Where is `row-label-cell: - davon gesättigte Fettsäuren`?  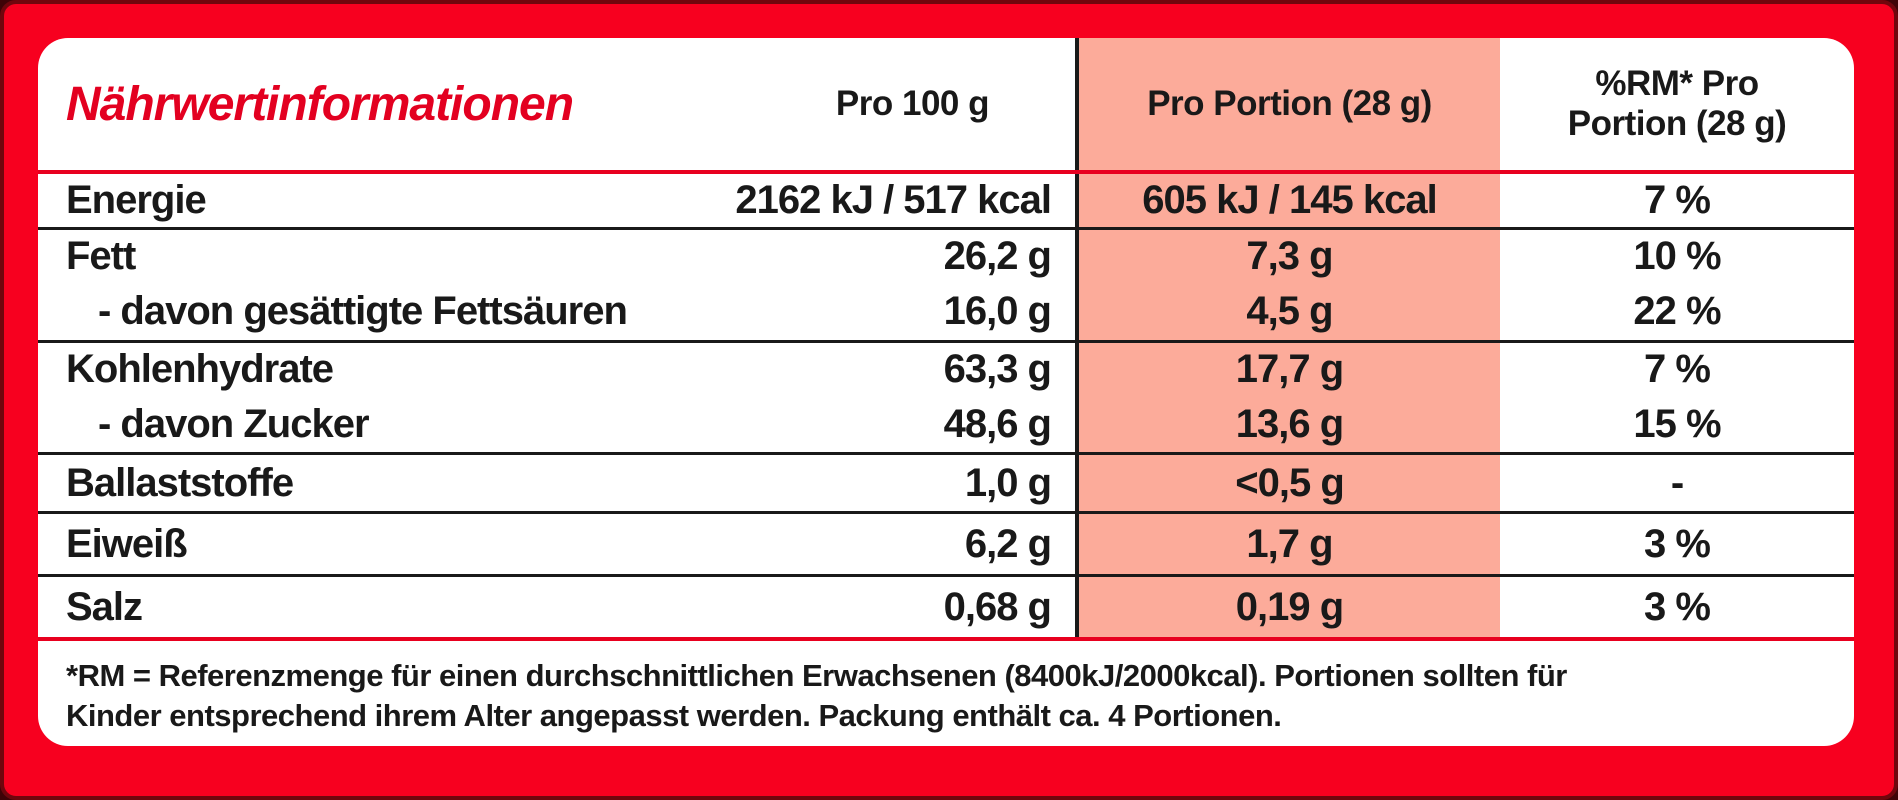
row-label-cell: - davon gesättigte Fettsäuren is located at coordinates (338, 311).